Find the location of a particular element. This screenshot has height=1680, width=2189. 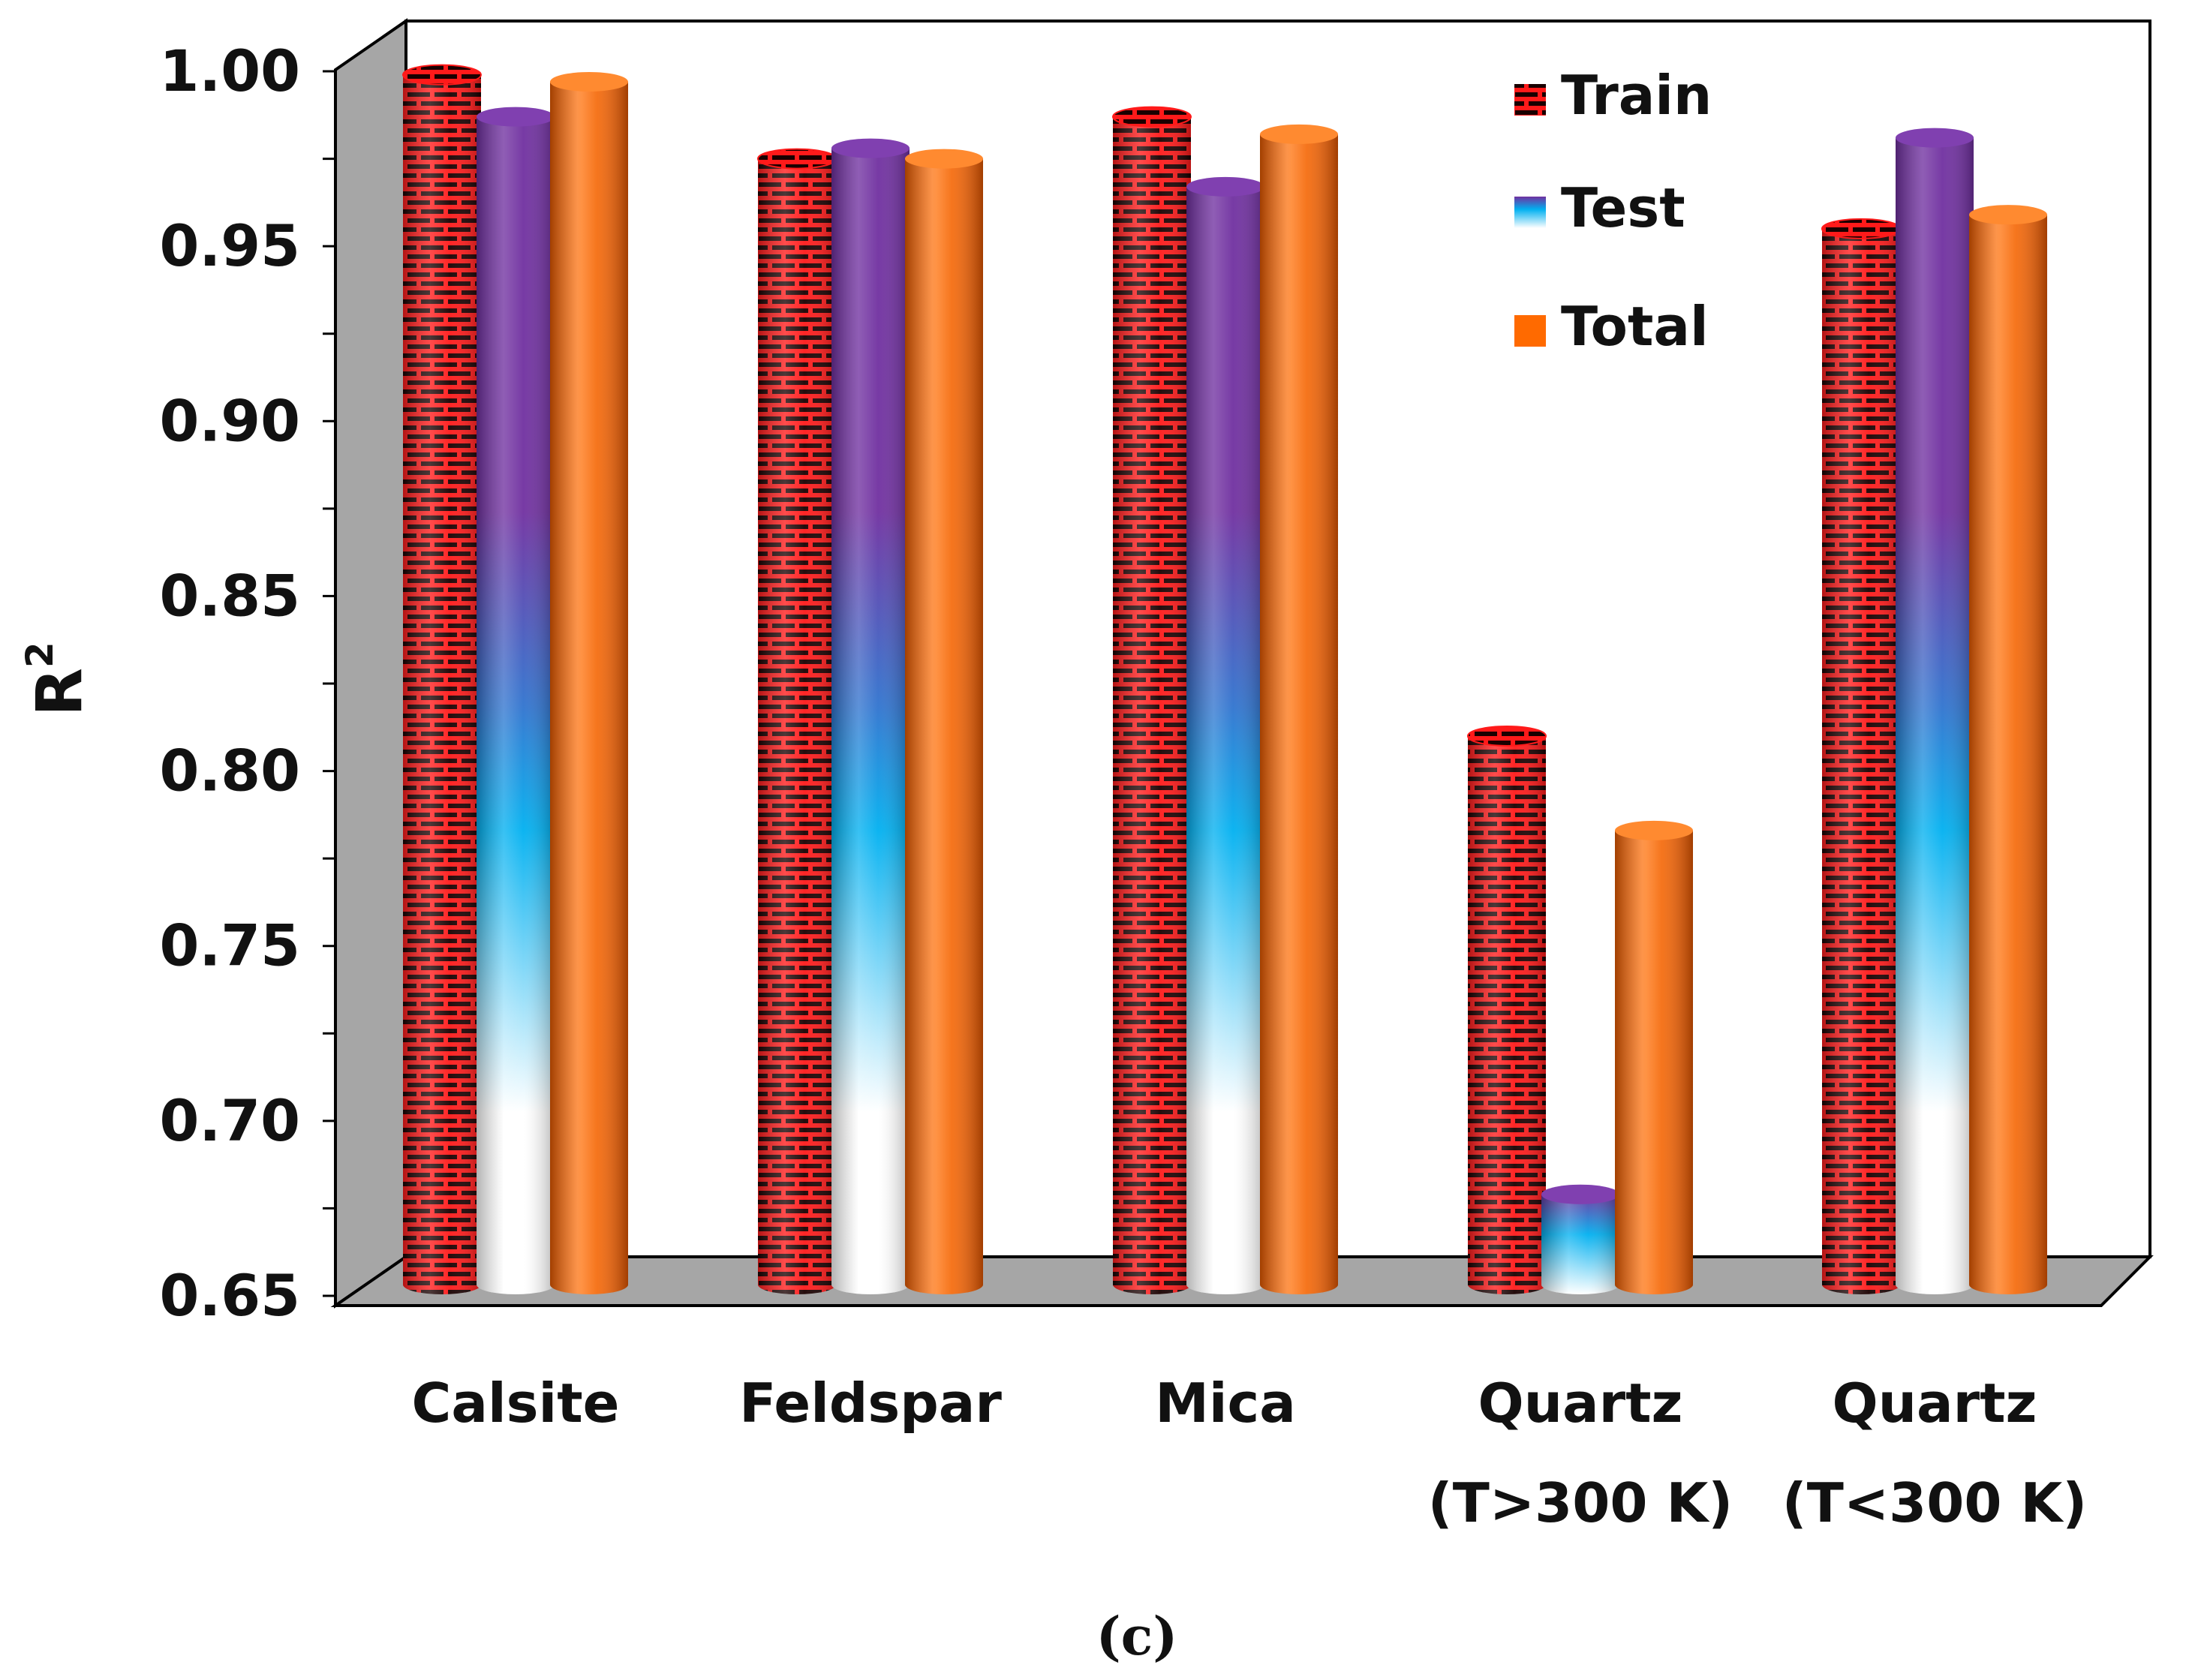

legend: Train Test Total is located at coordinates (1613, 211).